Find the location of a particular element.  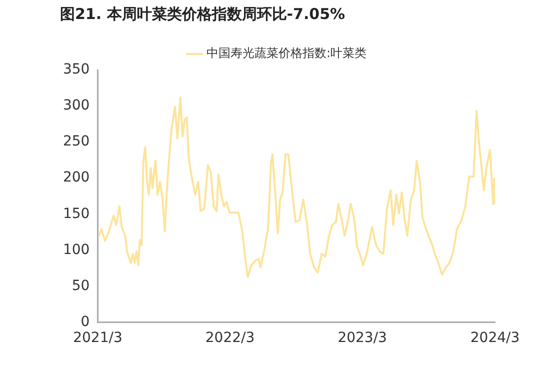

x-tick-label: 2023/3 is located at coordinates (362, 338).